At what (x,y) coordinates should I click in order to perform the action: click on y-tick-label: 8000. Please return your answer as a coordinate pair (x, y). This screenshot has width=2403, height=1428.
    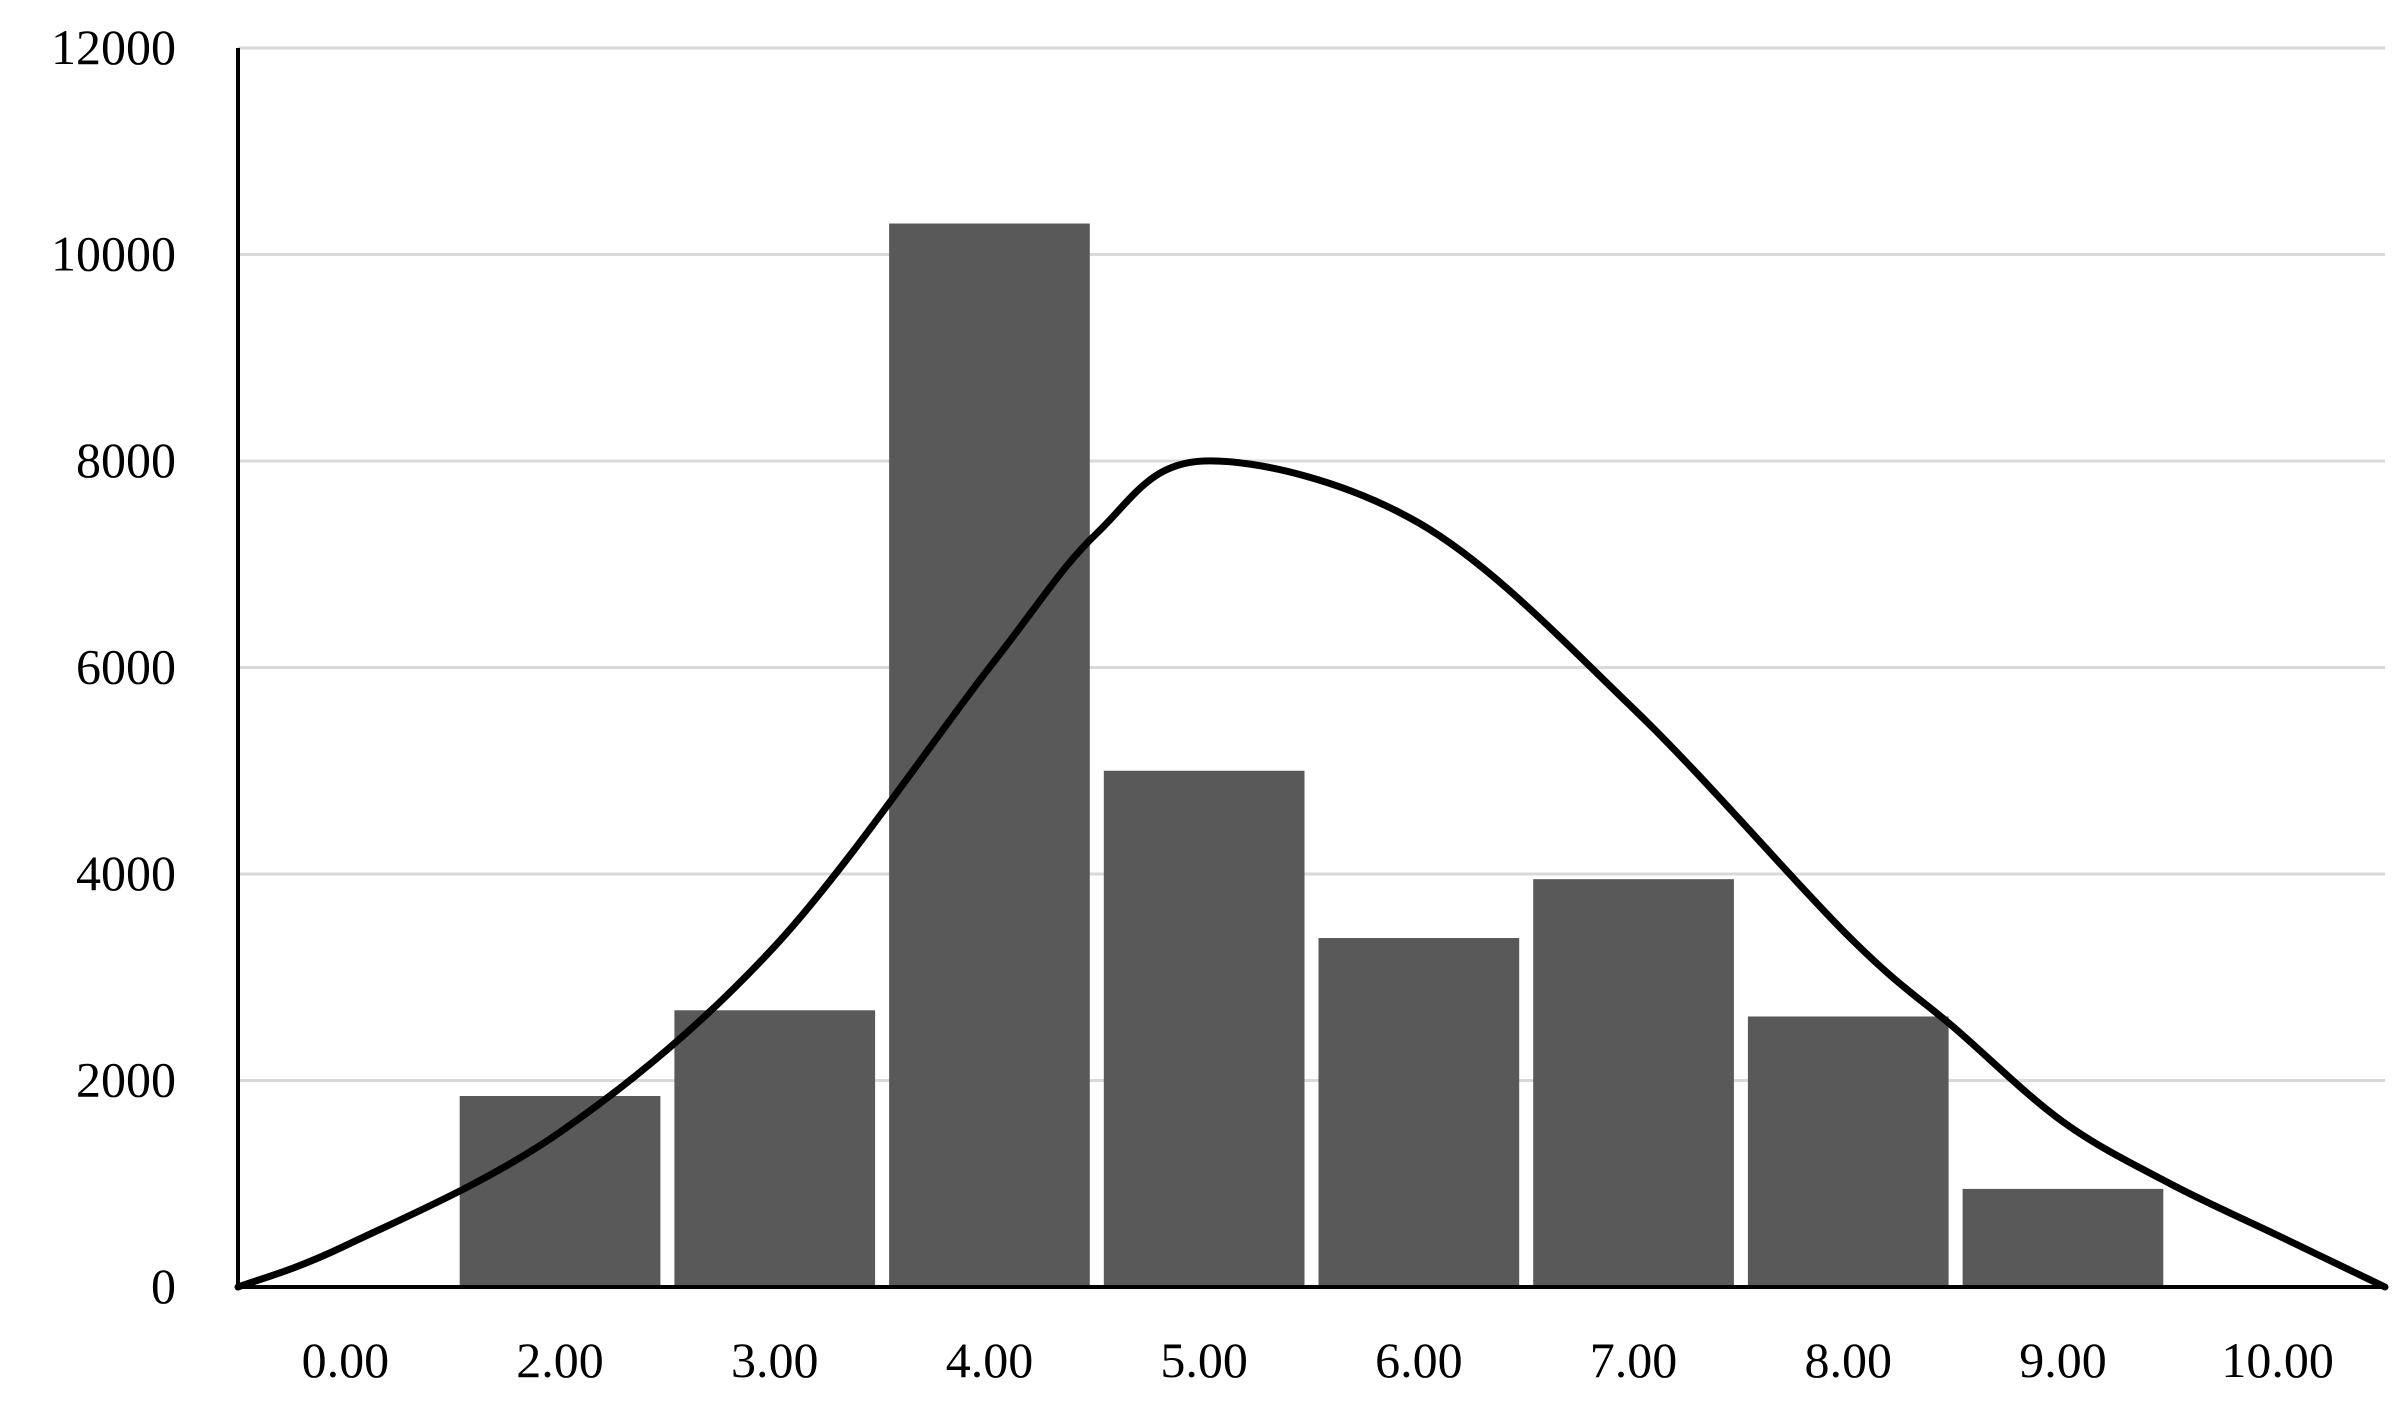
    Looking at the image, I should click on (126, 460).